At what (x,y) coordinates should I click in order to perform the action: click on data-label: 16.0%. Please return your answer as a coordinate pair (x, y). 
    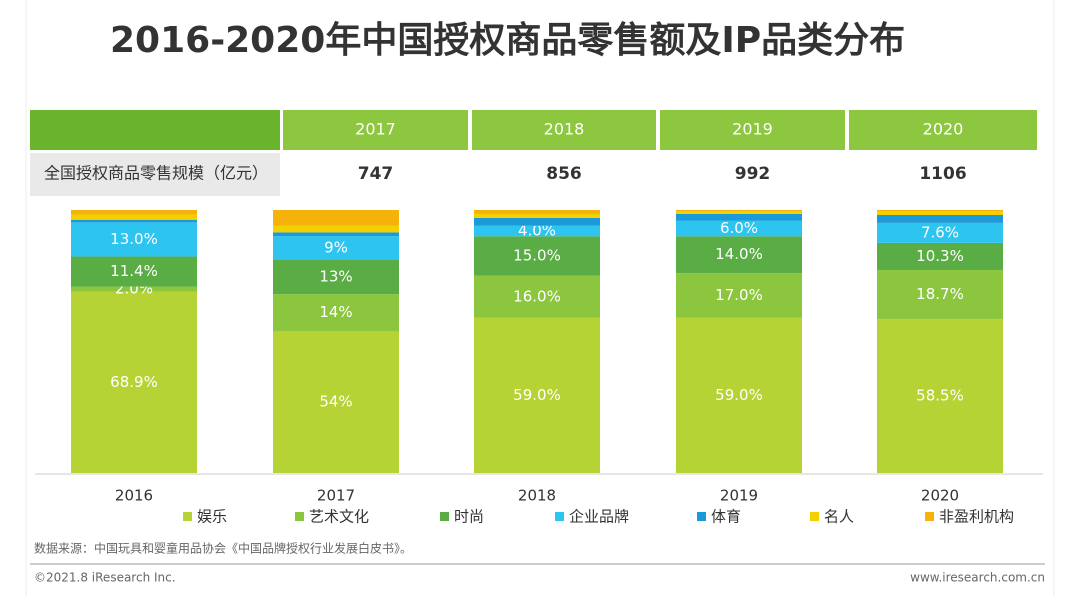
    Looking at the image, I should click on (537, 296).